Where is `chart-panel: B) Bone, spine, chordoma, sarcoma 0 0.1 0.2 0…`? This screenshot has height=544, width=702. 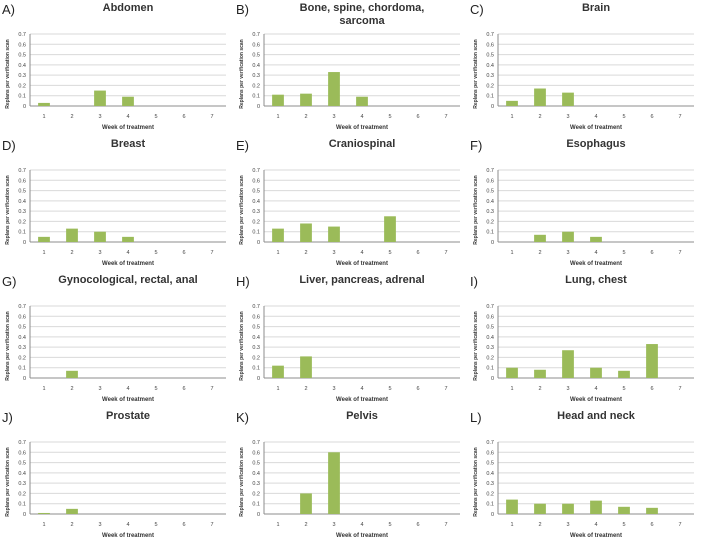
chart-panel: B) Bone, spine, chordoma, sarcoma 0 0.1 0.2 0… is located at coordinates (351, 68).